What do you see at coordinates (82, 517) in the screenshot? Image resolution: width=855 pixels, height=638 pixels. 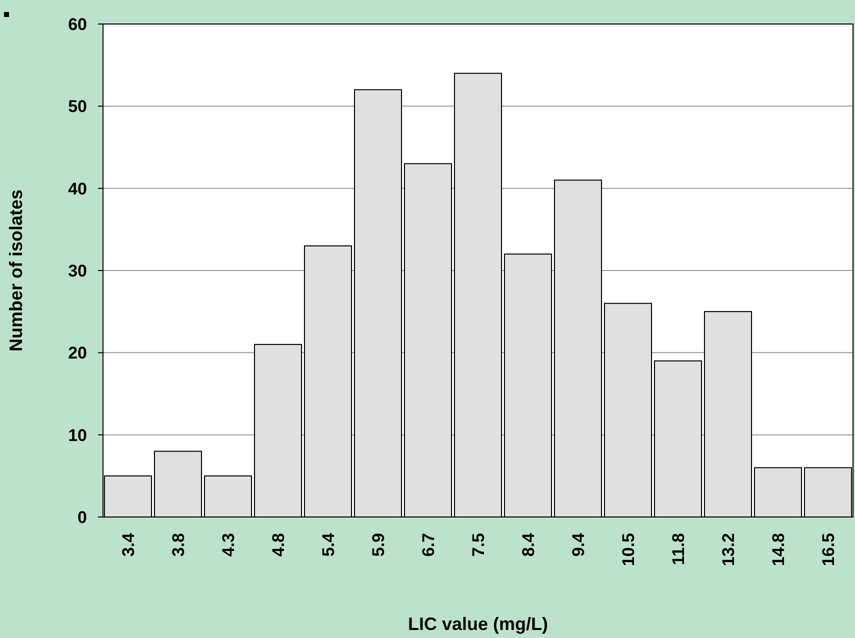 I see `y-tick-label: 0` at bounding box center [82, 517].